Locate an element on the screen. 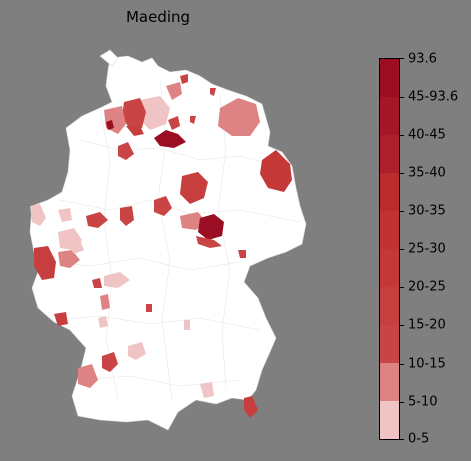 The height and width of the screenshot is (461, 471). region-dresden-west is located at coordinates (209, 242).